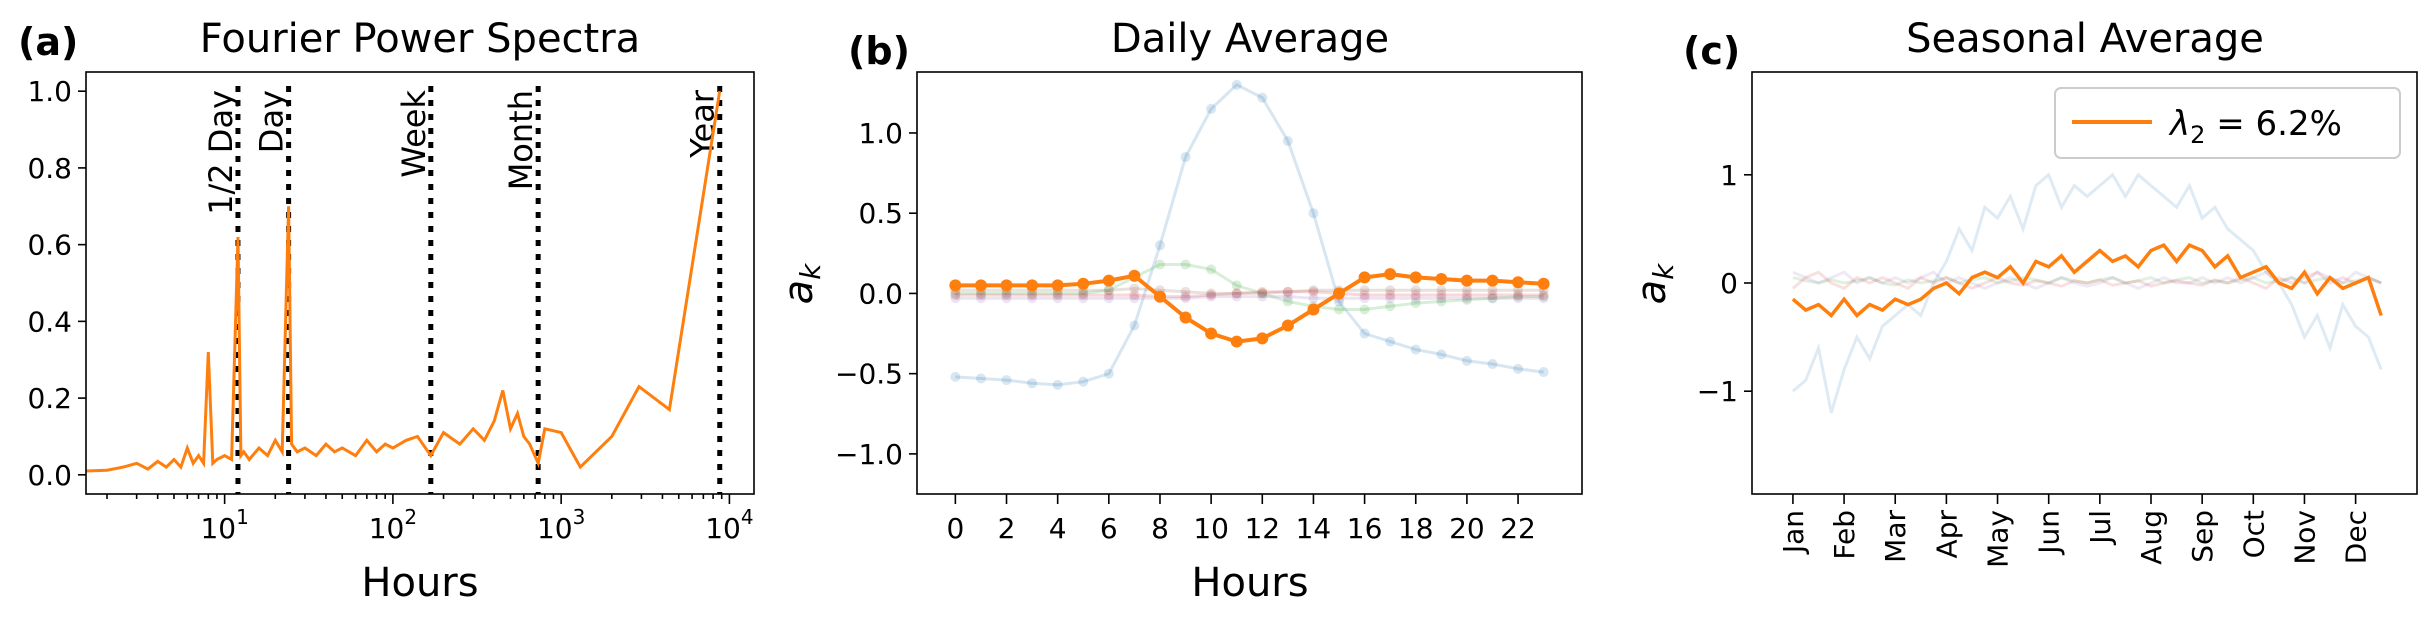 The height and width of the screenshot is (623, 2426). What do you see at coordinates (729, 525) in the screenshot?
I see `x-tick-label: 10⁴` at bounding box center [729, 525].